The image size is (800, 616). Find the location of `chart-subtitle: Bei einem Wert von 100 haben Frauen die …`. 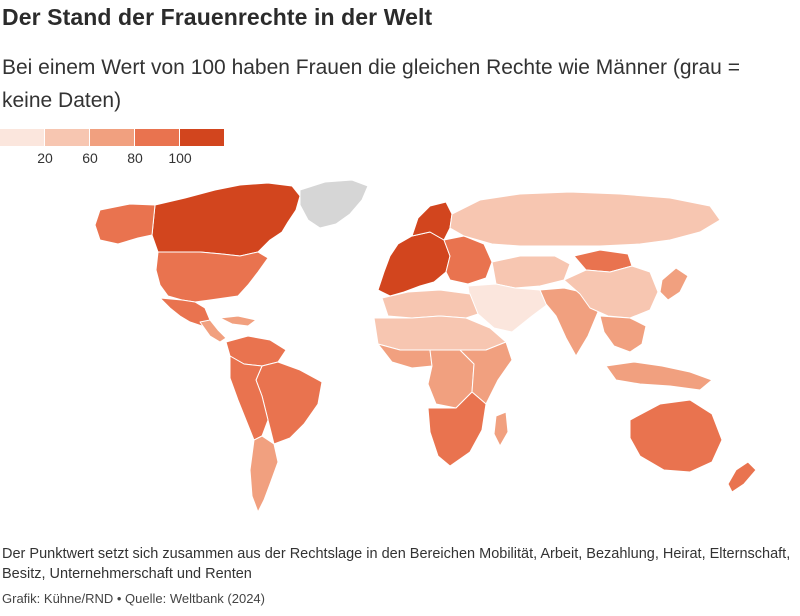

chart-subtitle: Bei einem Wert von 100 haben Frauen die … is located at coordinates (371, 84).